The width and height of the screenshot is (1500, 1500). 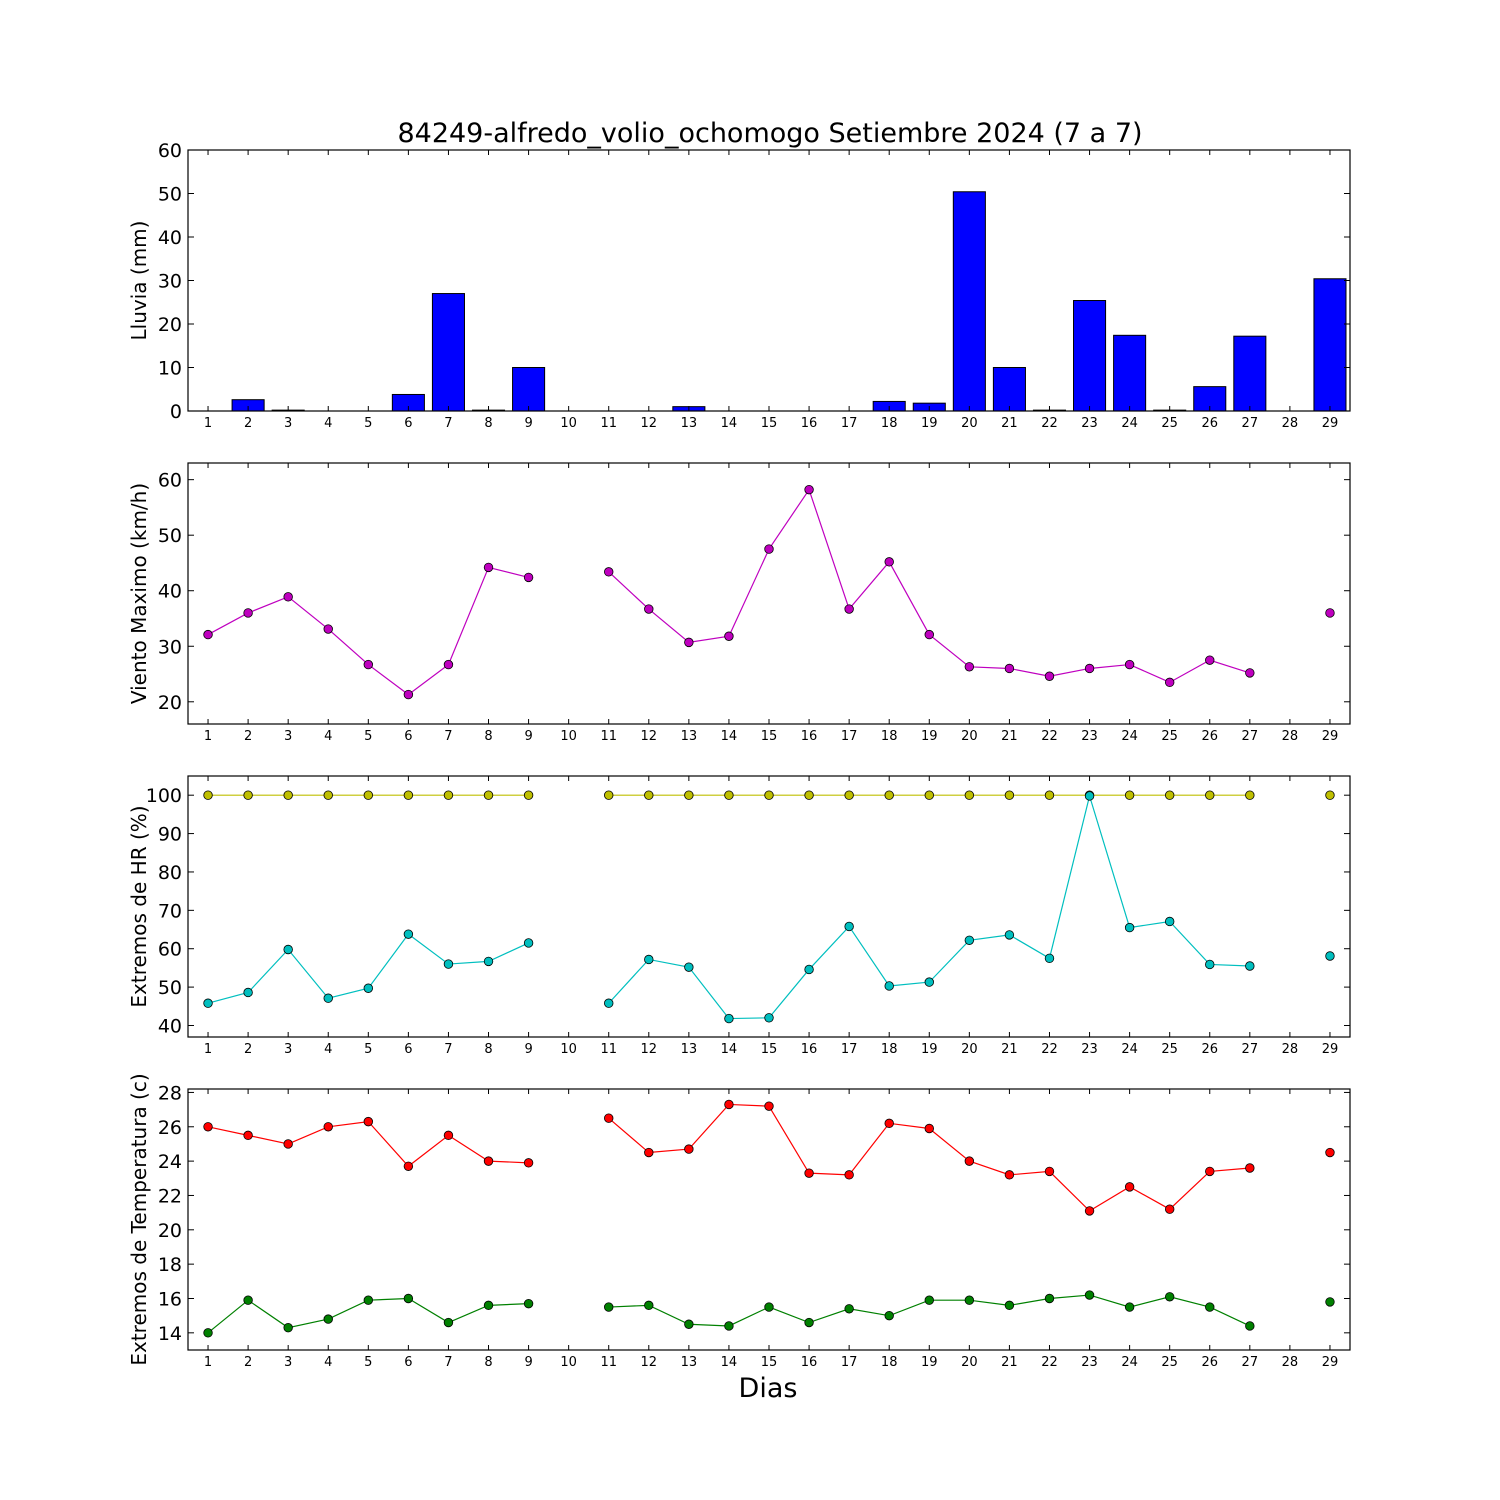 What do you see at coordinates (164, 796) in the screenshot?
I see `y-tick-label: 100` at bounding box center [164, 796].